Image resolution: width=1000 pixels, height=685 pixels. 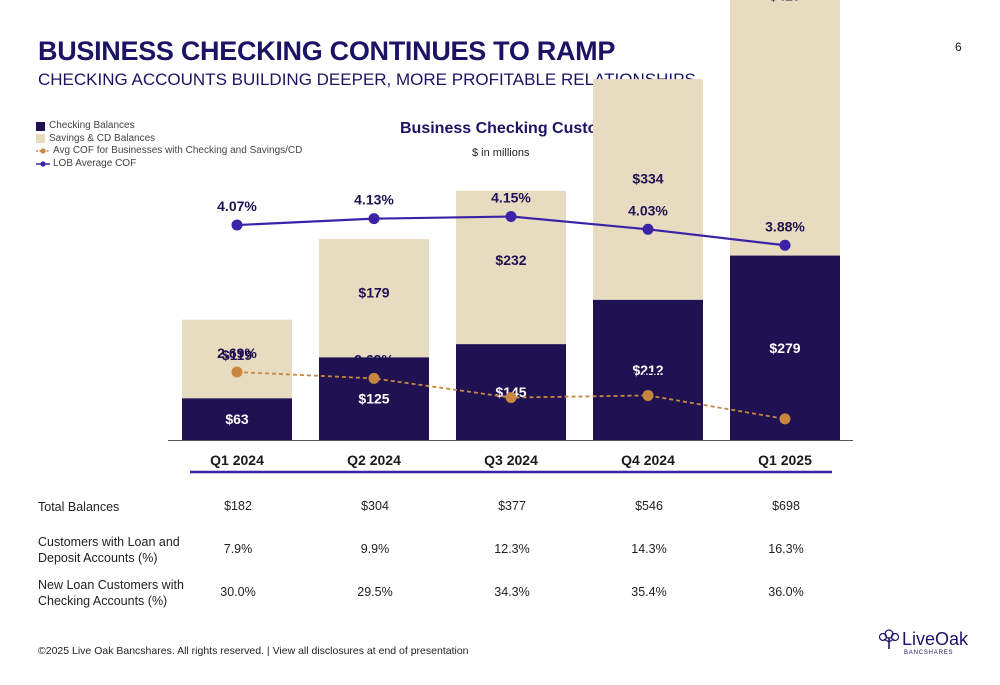 I want to click on data-label-savings: $179, so click(x=373, y=292).